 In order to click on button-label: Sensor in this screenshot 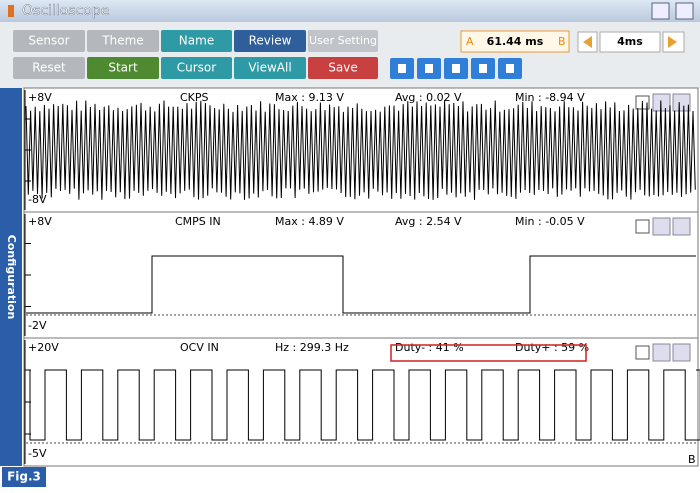, I will do `click(48, 41)`.